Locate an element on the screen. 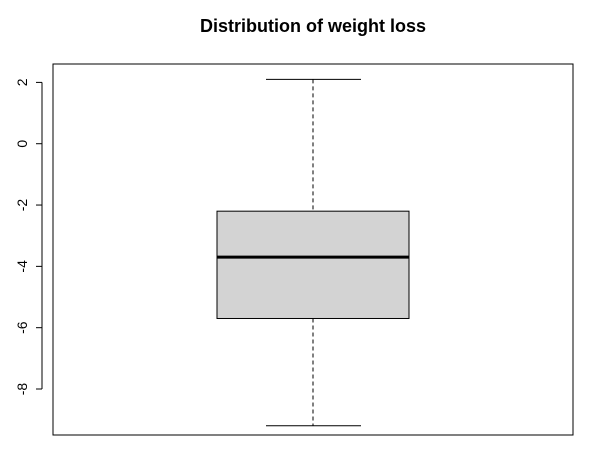 Image resolution: width=599 pixels, height=467 pixels. y-axis-ticks: 2 0 -2 -4 -6 -8 is located at coordinates (28, 236).